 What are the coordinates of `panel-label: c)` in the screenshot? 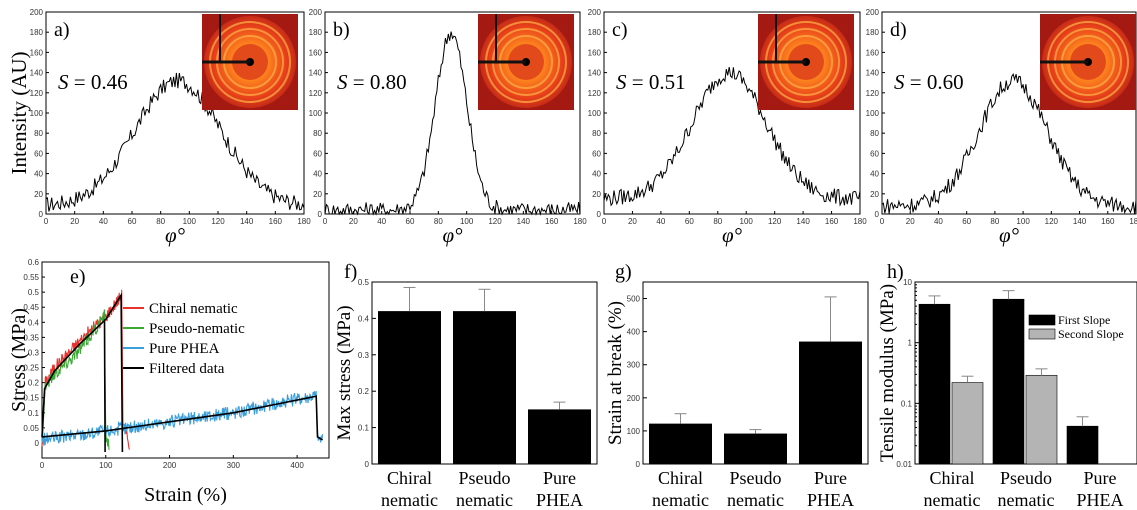 It's located at (620, 30).